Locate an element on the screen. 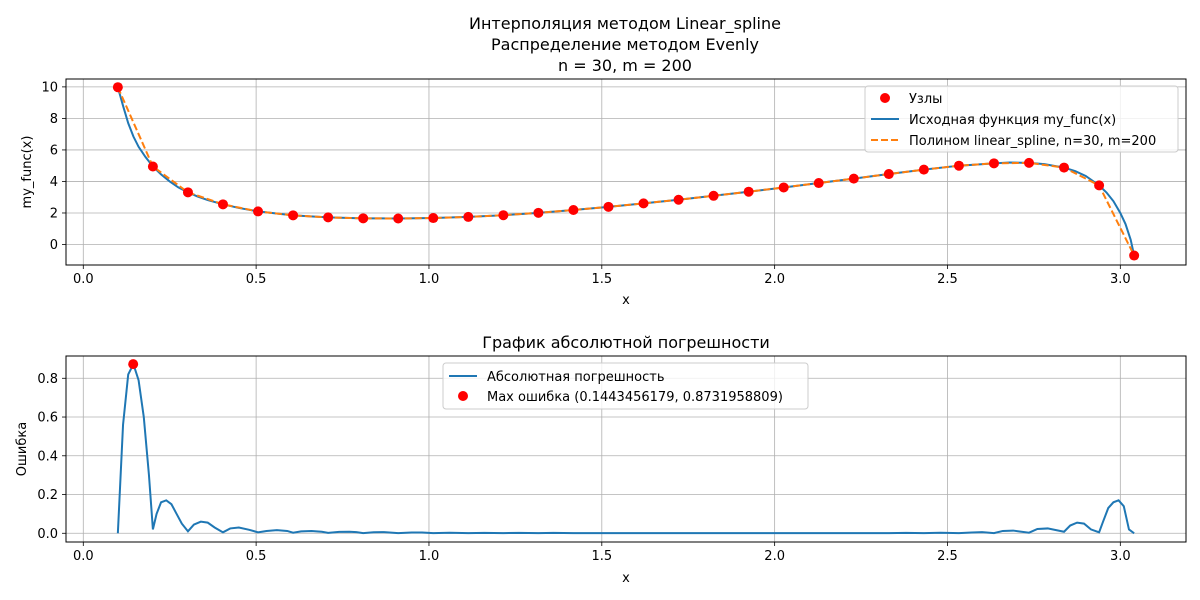 The height and width of the screenshot is (600, 1200). top-x-tick-label: 2.5 is located at coordinates (947, 279).